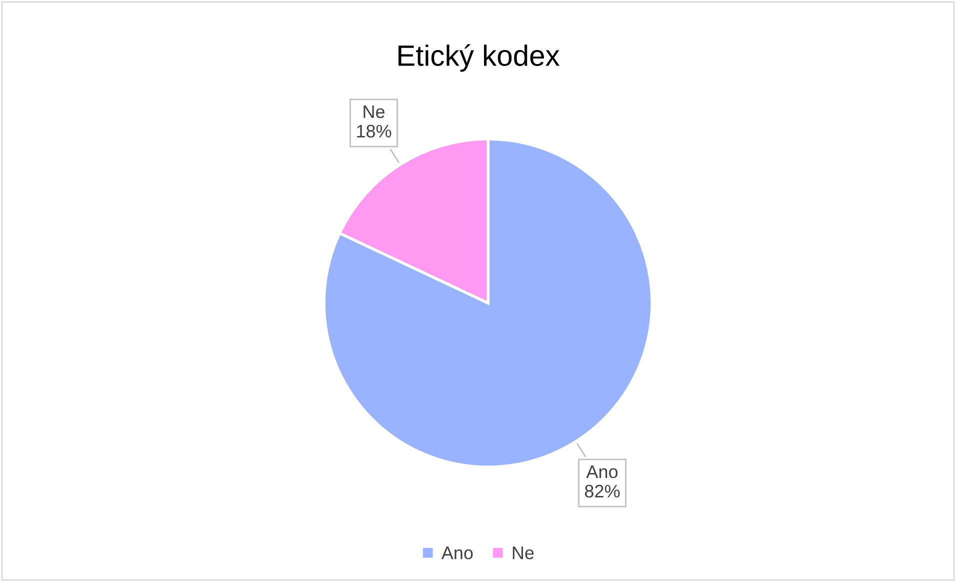 This screenshot has height=582, width=956. Describe the element at coordinates (374, 131) in the screenshot. I see `data-label: 18%` at that location.